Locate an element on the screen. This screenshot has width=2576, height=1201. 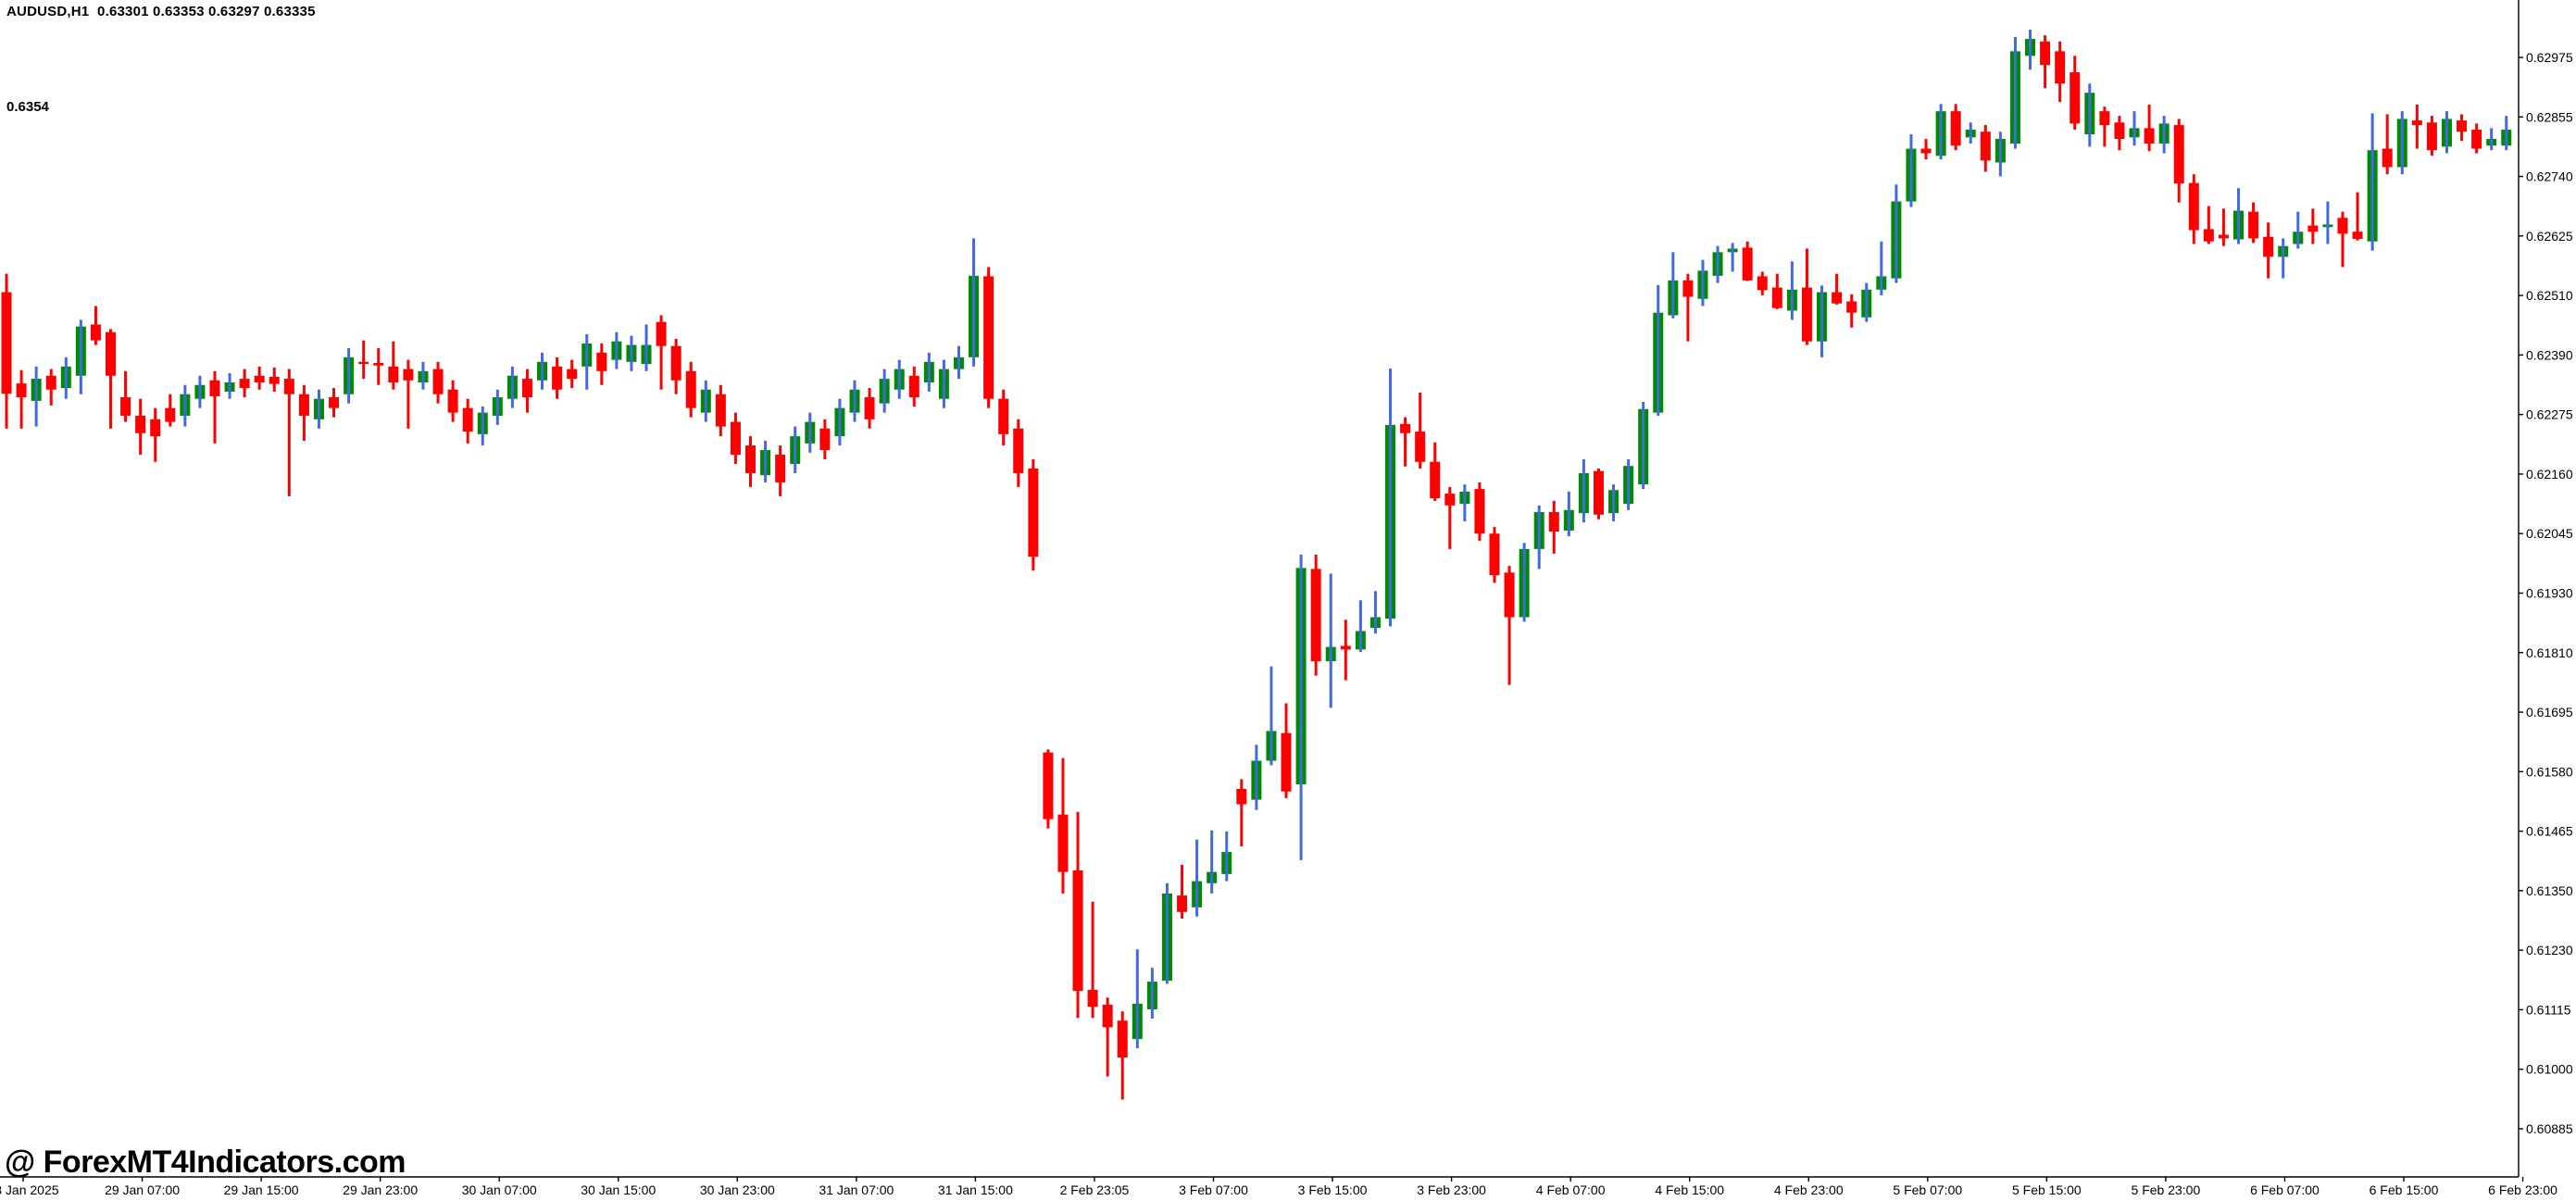
price-axis-label: 0.61000 is located at coordinates (2550, 1069).